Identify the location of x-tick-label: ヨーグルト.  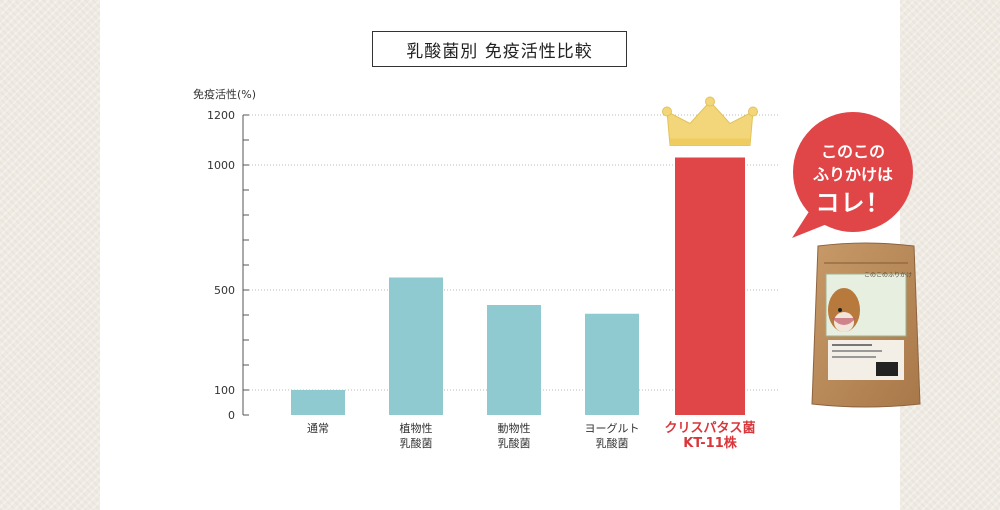
(612, 428).